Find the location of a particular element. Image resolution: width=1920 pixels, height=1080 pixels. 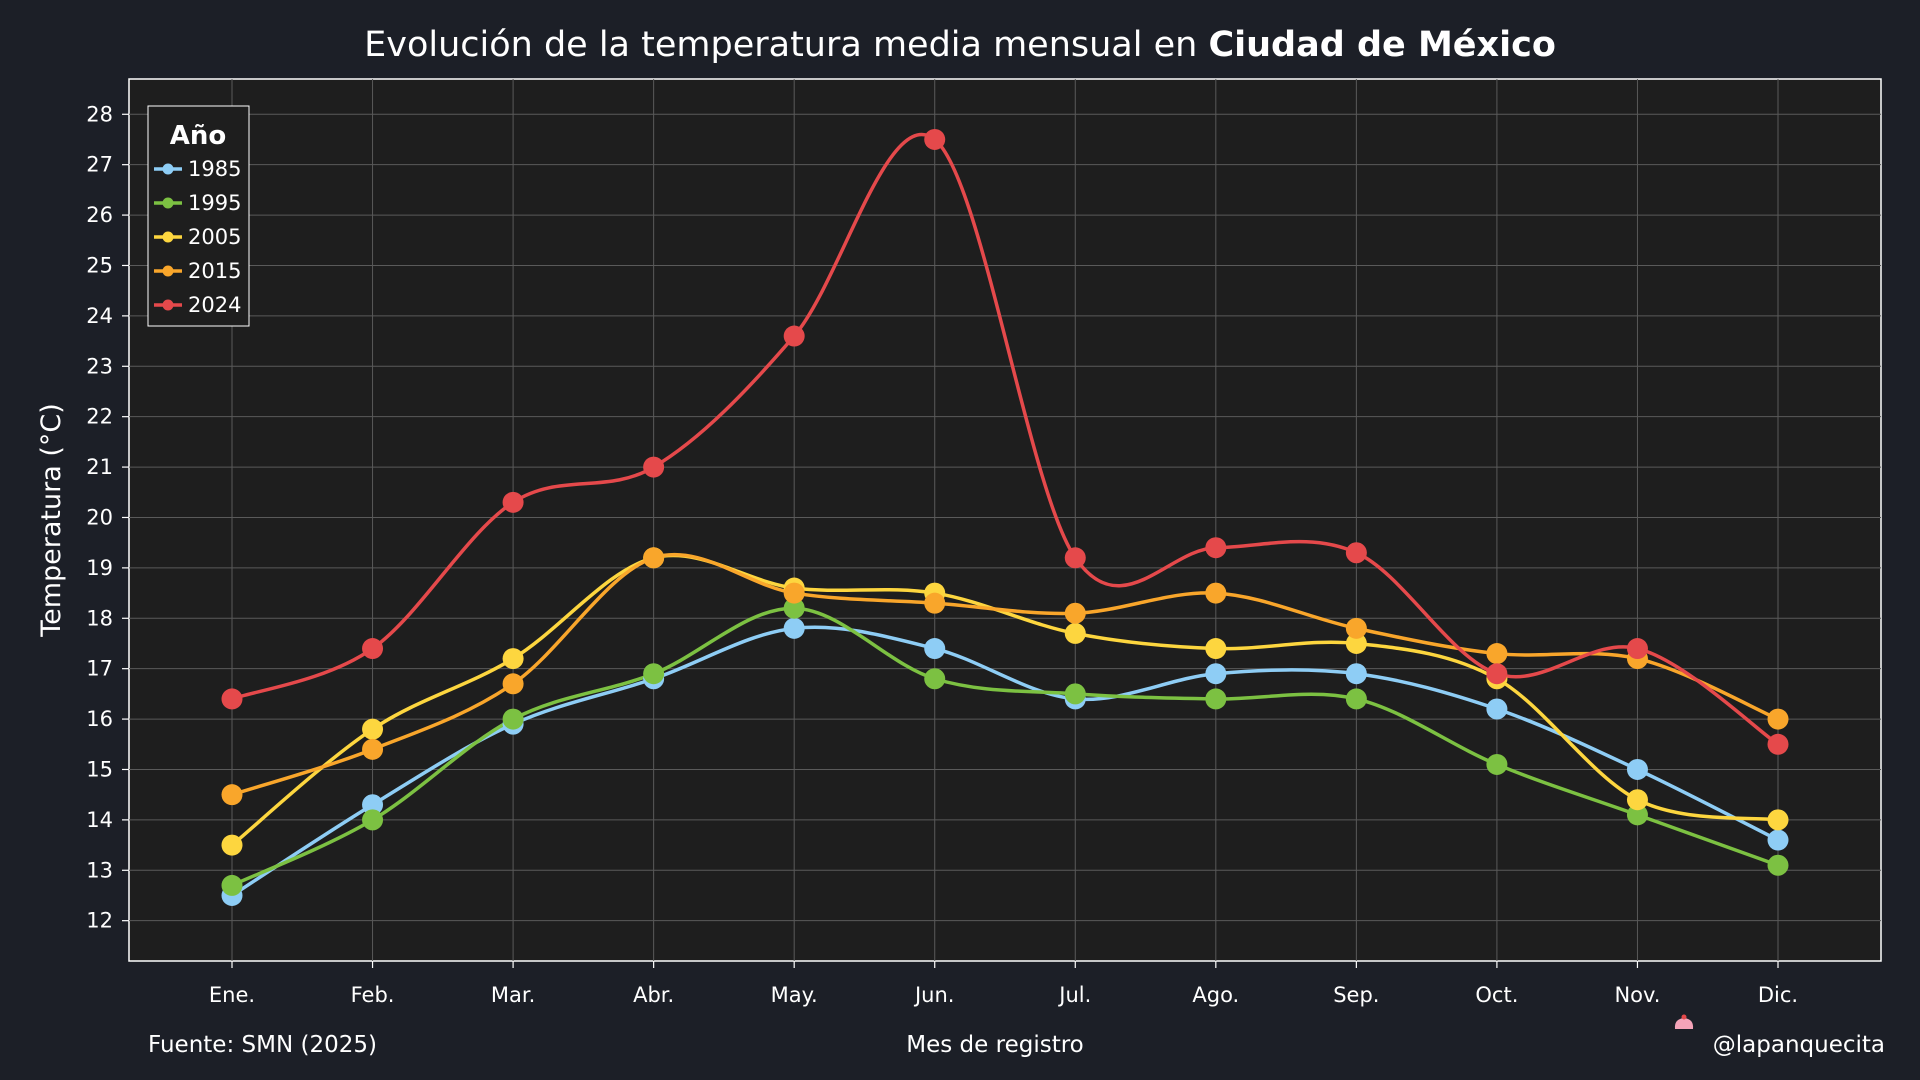

legend-entry-label: 1995 is located at coordinates (214, 203).